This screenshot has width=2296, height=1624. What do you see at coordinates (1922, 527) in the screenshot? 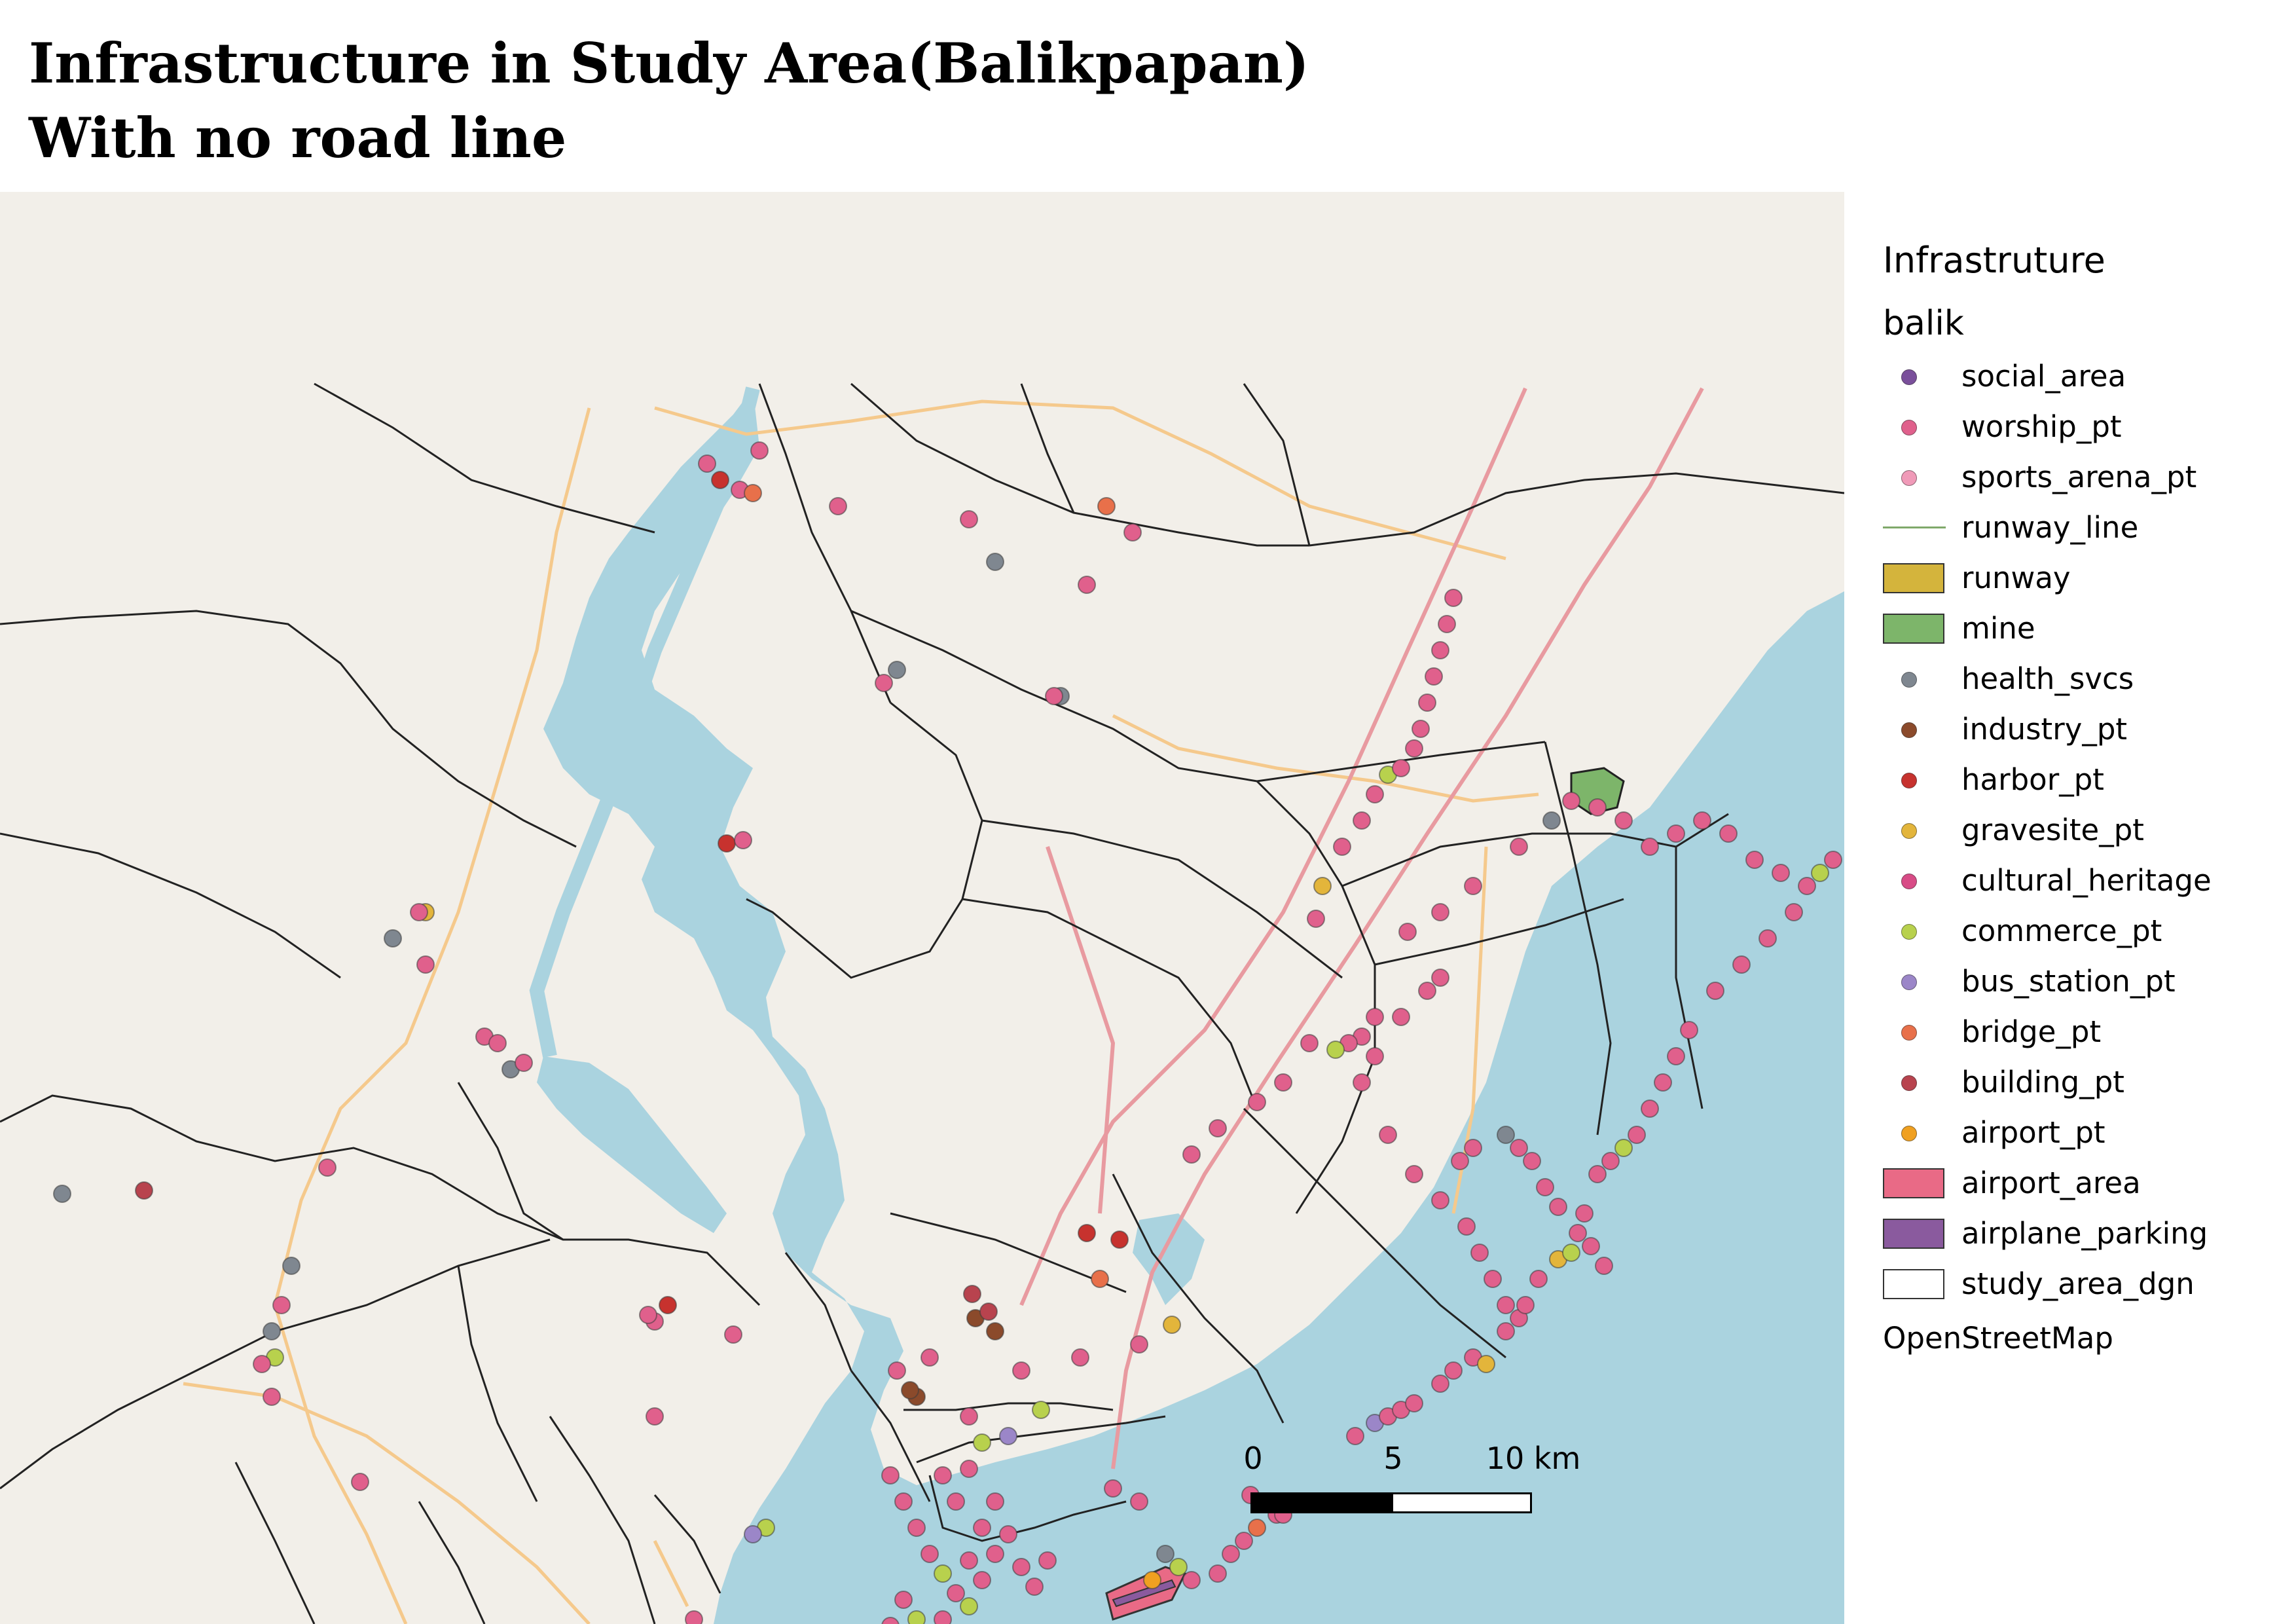
I see `legend-symbol-line` at bounding box center [1922, 527].